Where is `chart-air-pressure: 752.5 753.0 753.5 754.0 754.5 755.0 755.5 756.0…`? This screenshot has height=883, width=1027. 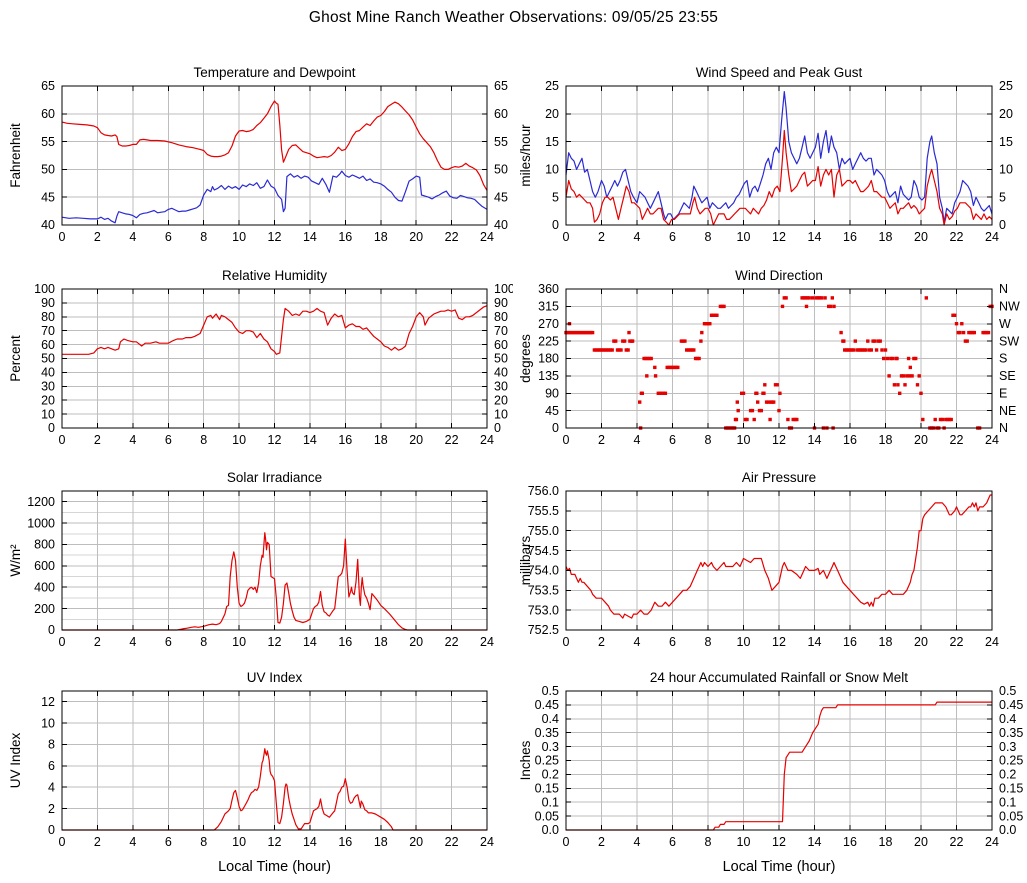
chart-air-pressure: 752.5 753.0 753.5 754.0 754.5 755.0 755.5 756.0… is located at coordinates (758, 559).